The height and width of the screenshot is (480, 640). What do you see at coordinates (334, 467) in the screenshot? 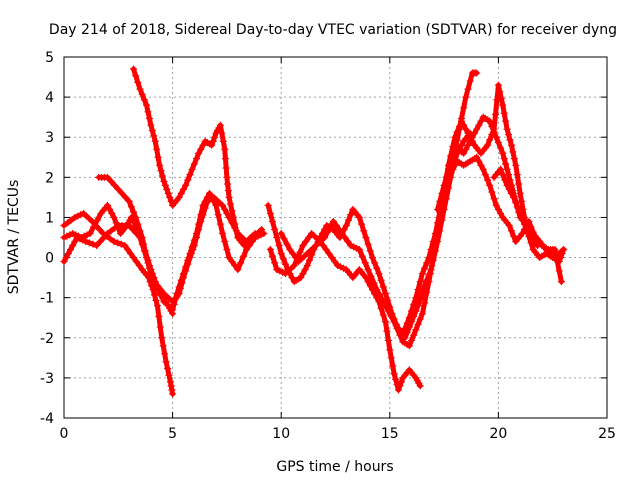
I see `x-axis-label: GPS time / hours` at bounding box center [334, 467].